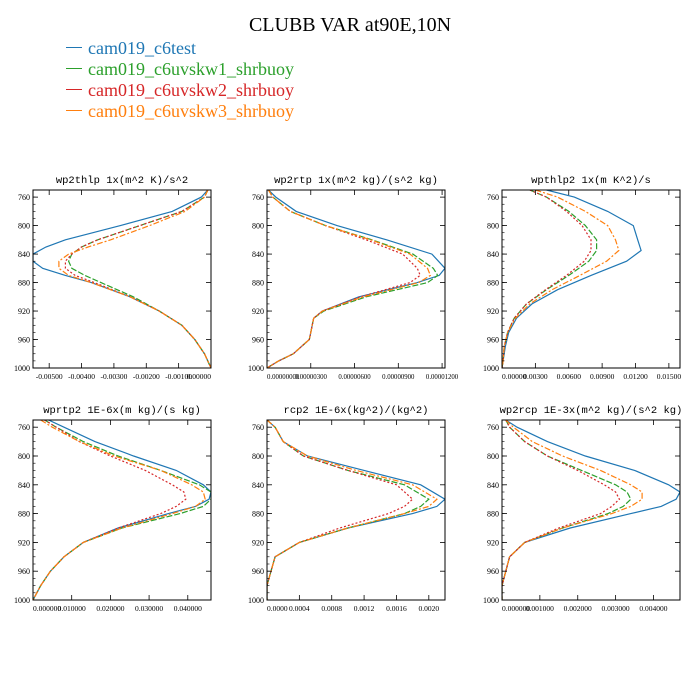 The height and width of the screenshot is (700, 700). Describe the element at coordinates (398, 377) in the screenshot. I see `x-tick-label: 0.00000900` at that location.